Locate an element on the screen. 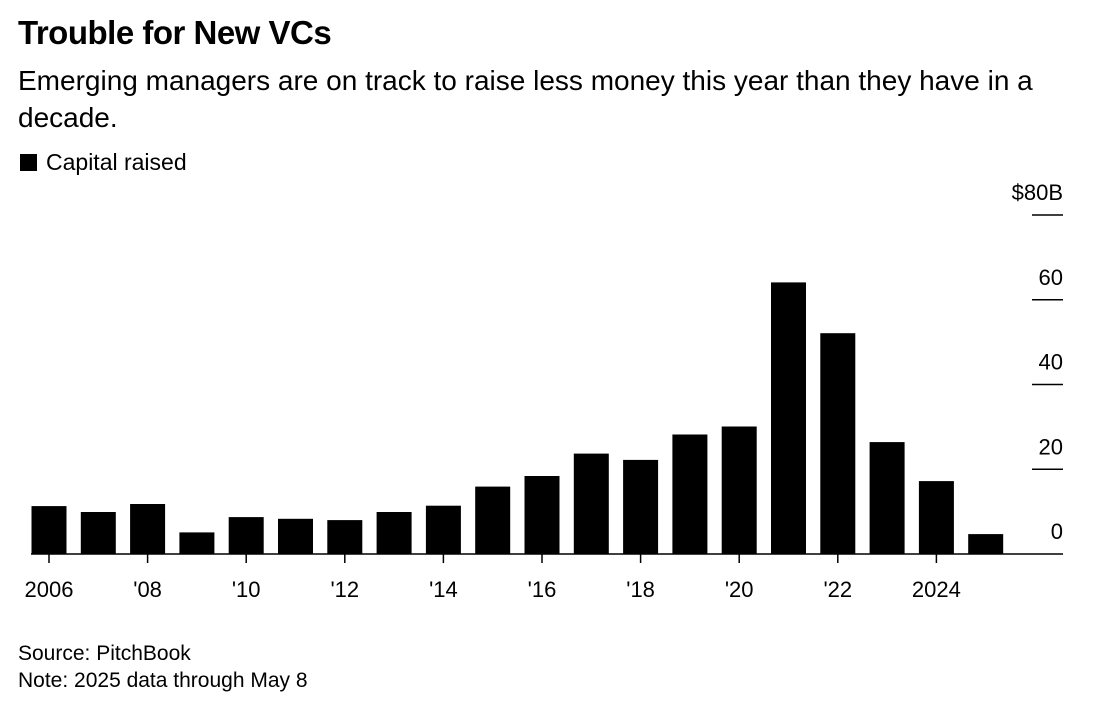  bar-2025 is located at coordinates (986, 544).